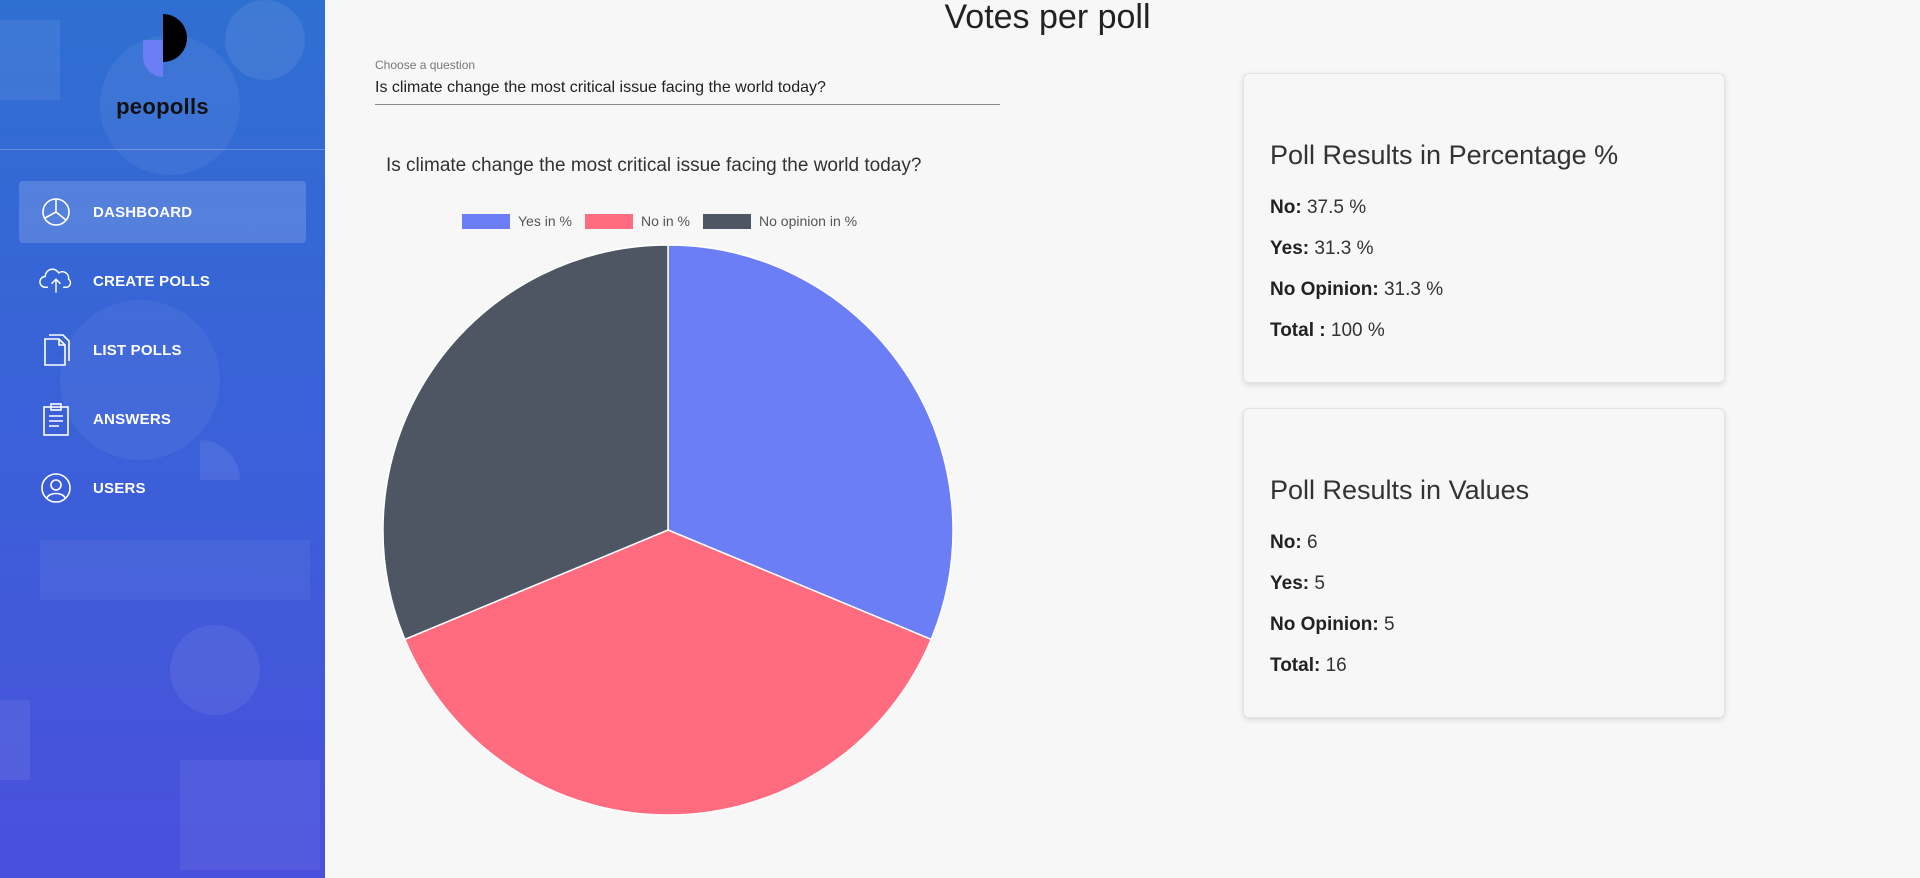 This screenshot has height=878, width=1920. What do you see at coordinates (425, 65) in the screenshot?
I see `question-select-caption: Choose a question` at bounding box center [425, 65].